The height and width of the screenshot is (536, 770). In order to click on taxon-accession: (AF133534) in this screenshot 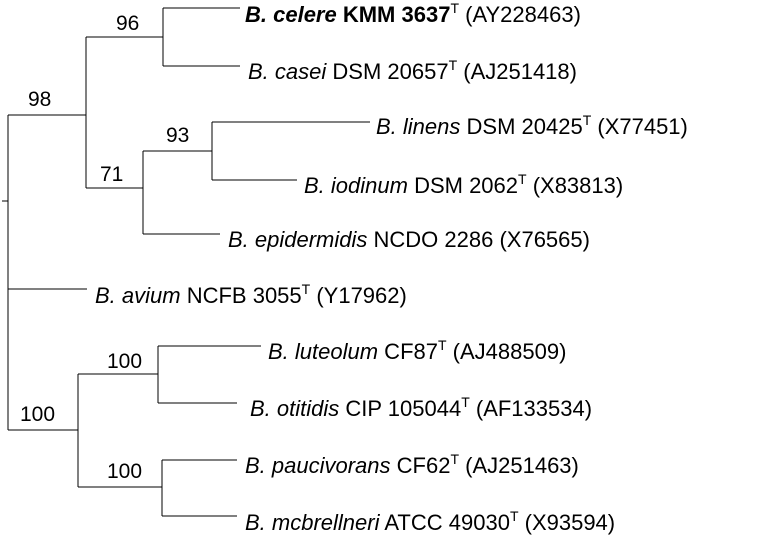, I will do `click(531, 408)`.